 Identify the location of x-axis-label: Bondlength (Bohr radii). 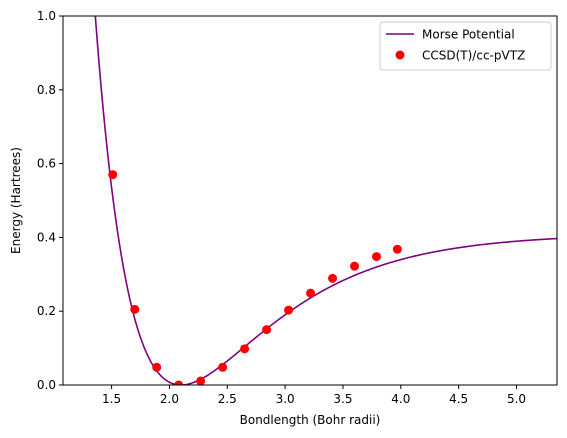
(310, 420).